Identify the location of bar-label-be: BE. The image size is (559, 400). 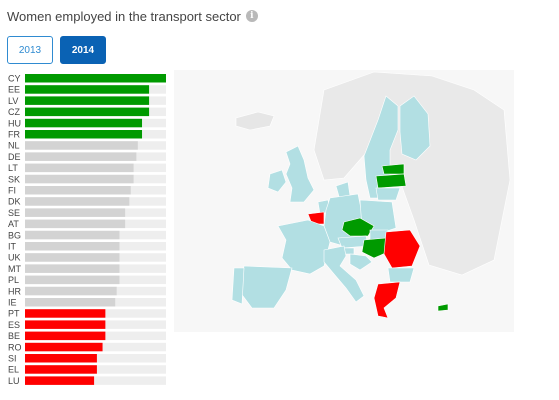
(14, 336).